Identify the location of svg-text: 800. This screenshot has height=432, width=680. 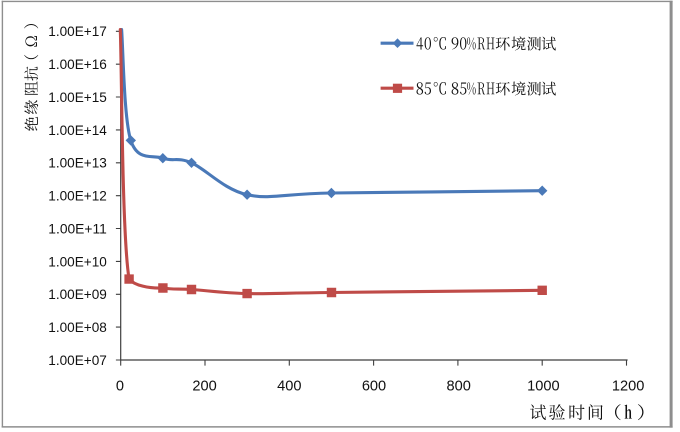
(459, 386).